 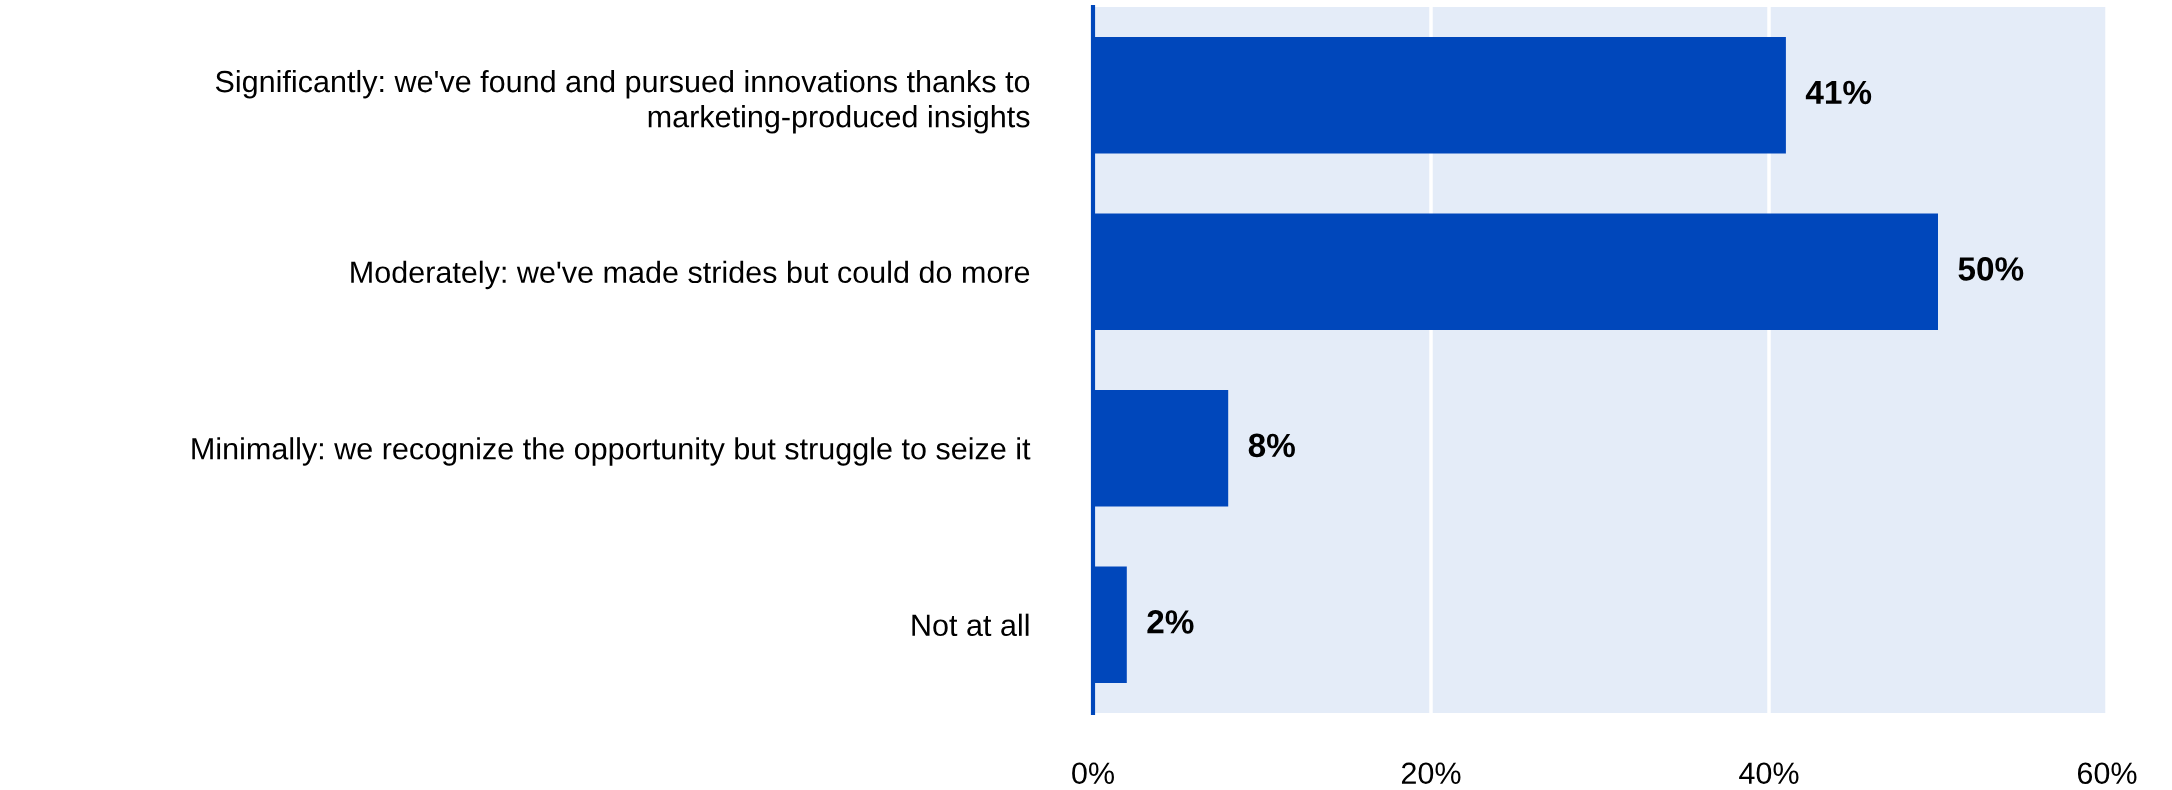 What do you see at coordinates (1991, 269) in the screenshot?
I see `data-label: 50%` at bounding box center [1991, 269].